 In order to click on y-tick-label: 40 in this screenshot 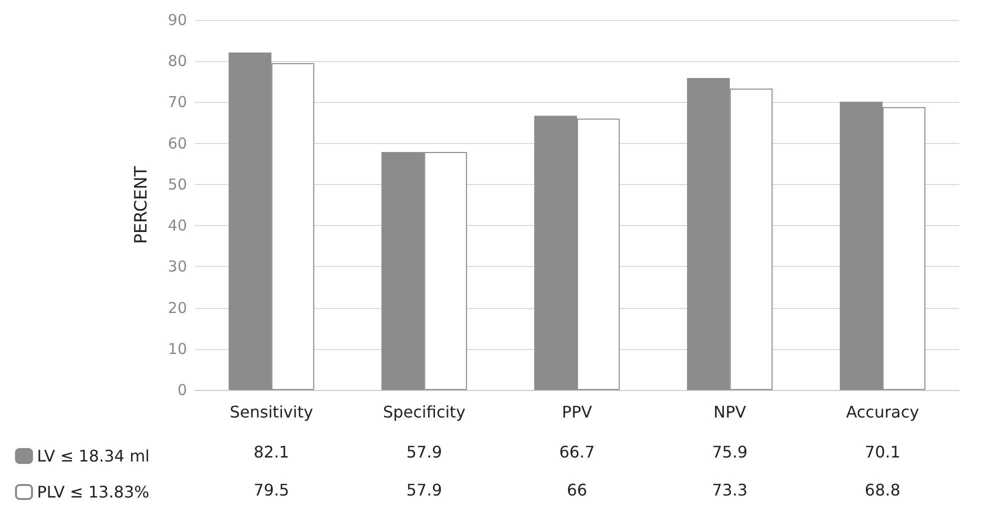, I will do `click(177, 225)`.